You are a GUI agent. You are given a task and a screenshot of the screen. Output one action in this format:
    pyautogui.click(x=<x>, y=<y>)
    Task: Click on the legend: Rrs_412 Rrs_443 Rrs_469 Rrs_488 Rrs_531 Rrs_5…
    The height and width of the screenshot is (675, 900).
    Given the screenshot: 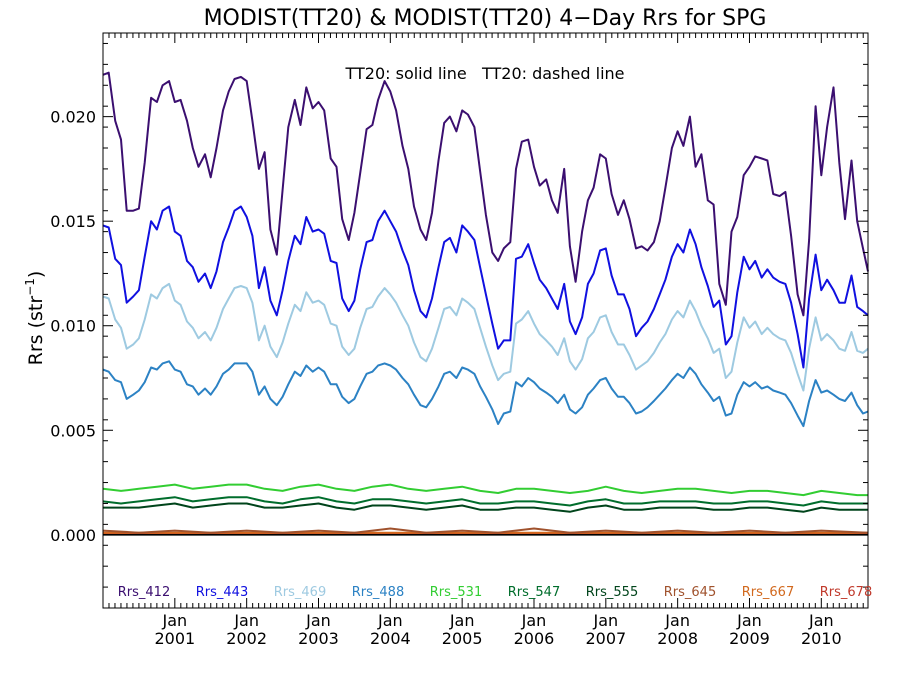 What is the action you would take?
    pyautogui.click(x=495, y=592)
    